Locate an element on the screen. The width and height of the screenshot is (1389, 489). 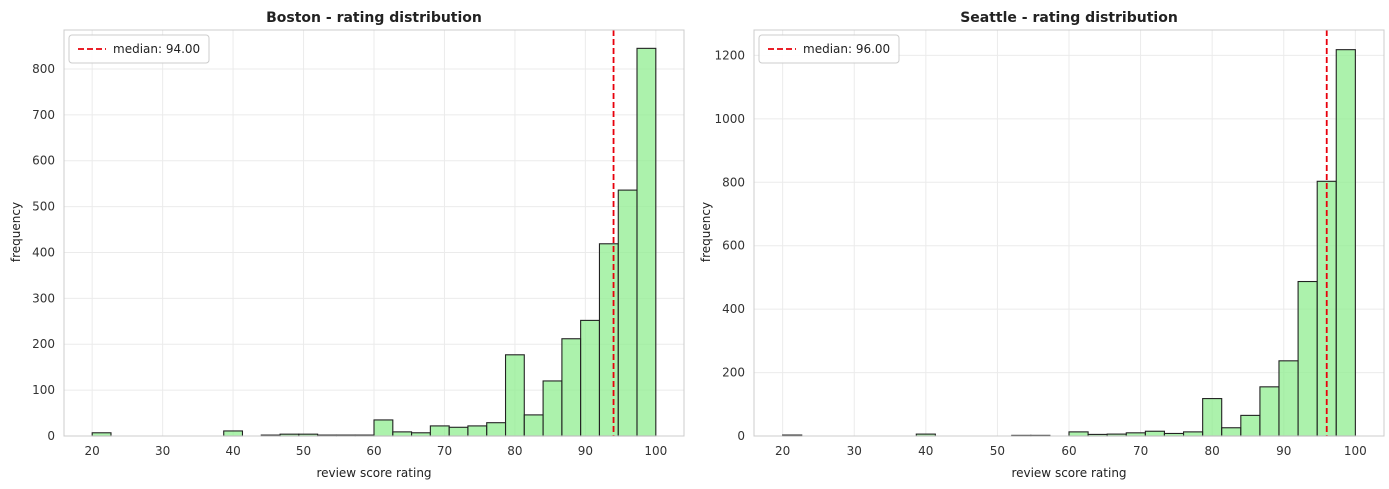
y-tick-label: 500 is located at coordinates (43, 207).